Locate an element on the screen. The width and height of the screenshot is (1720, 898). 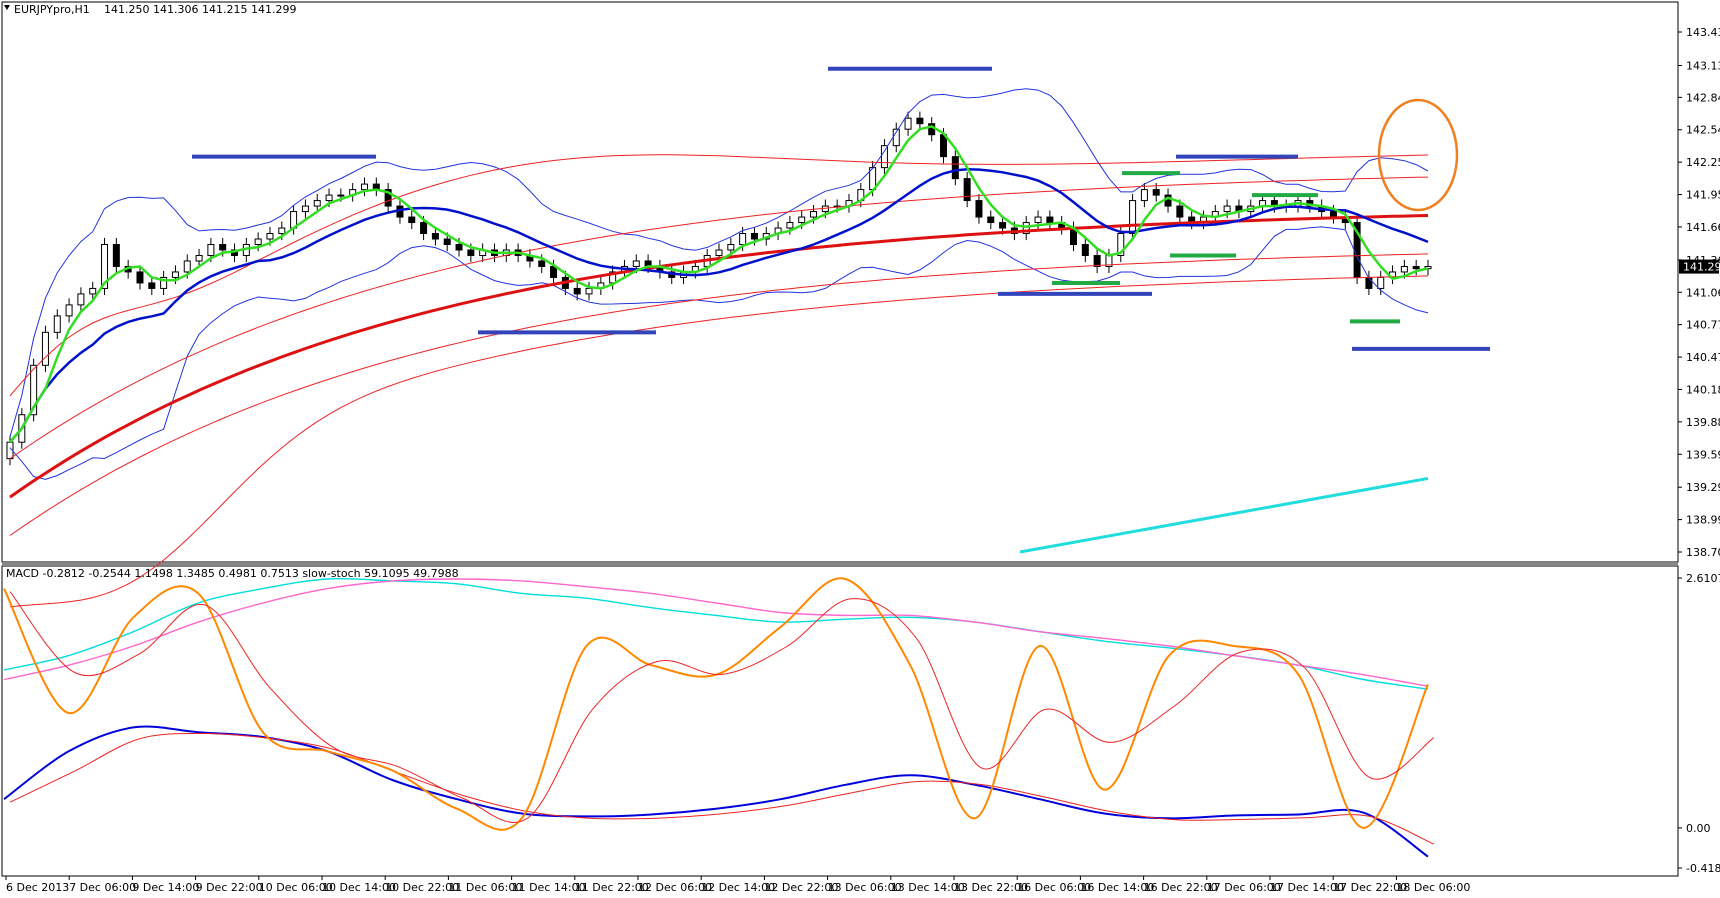
x-tick-label: 16 Dec 14:00 is located at coordinates (1117, 887).